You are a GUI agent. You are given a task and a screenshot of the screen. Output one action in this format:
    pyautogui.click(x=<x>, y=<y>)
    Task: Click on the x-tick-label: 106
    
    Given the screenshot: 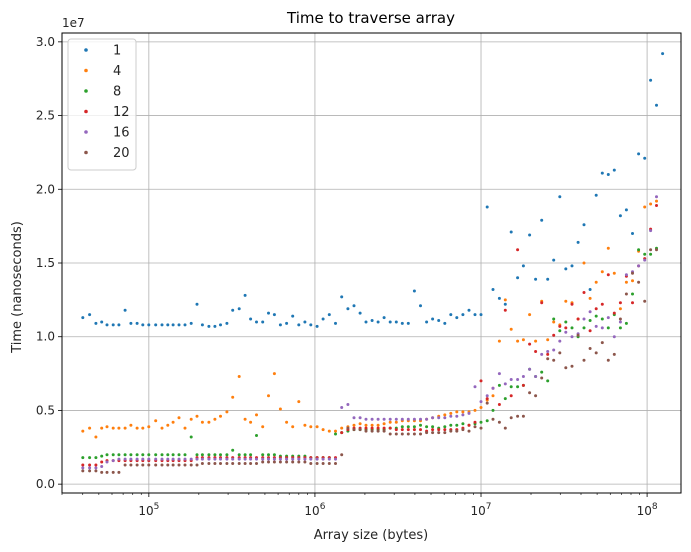 What is the action you would take?
    pyautogui.click(x=314, y=510)
    